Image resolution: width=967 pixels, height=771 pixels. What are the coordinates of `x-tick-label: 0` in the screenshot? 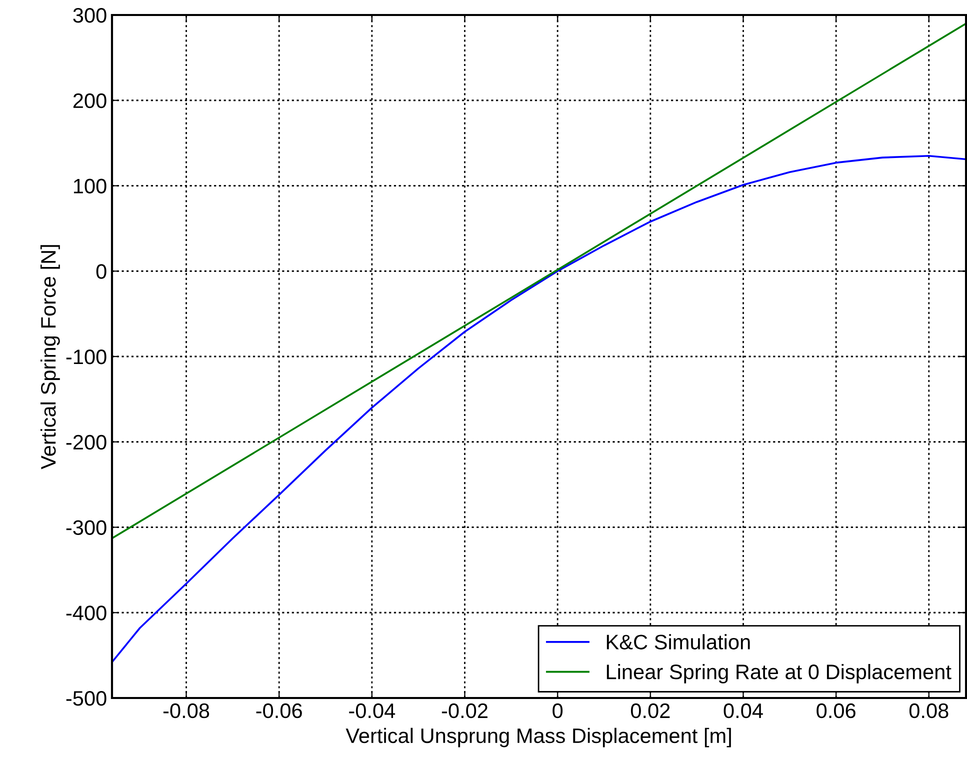 It's located at (557, 710).